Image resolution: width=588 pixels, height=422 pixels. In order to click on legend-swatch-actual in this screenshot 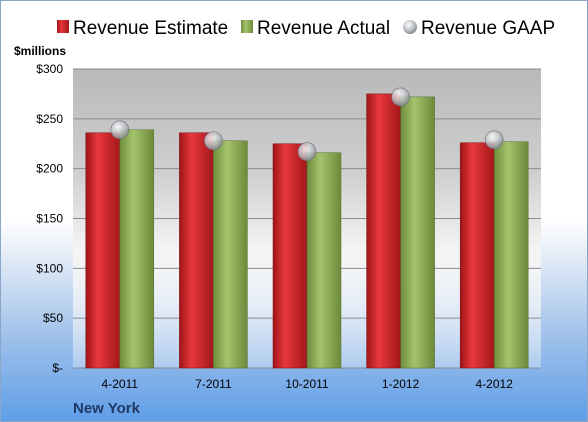, I will do `click(247, 26)`.